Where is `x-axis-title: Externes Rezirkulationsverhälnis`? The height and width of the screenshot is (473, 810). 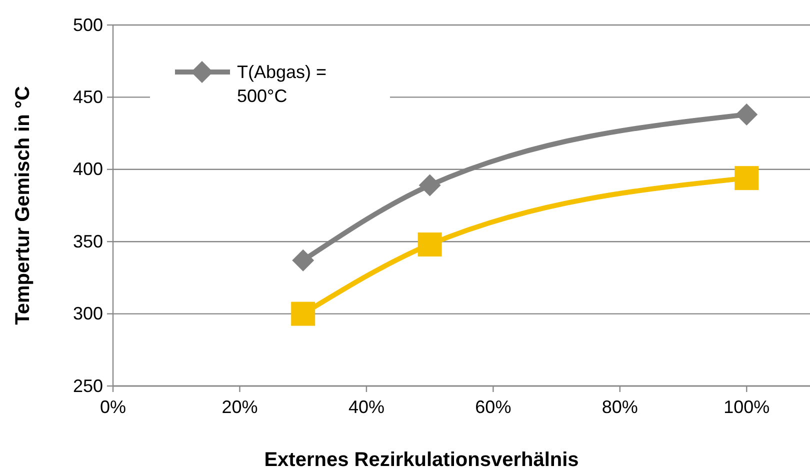 x-axis-title: Externes Rezirkulationsverhälnis is located at coordinates (421, 460).